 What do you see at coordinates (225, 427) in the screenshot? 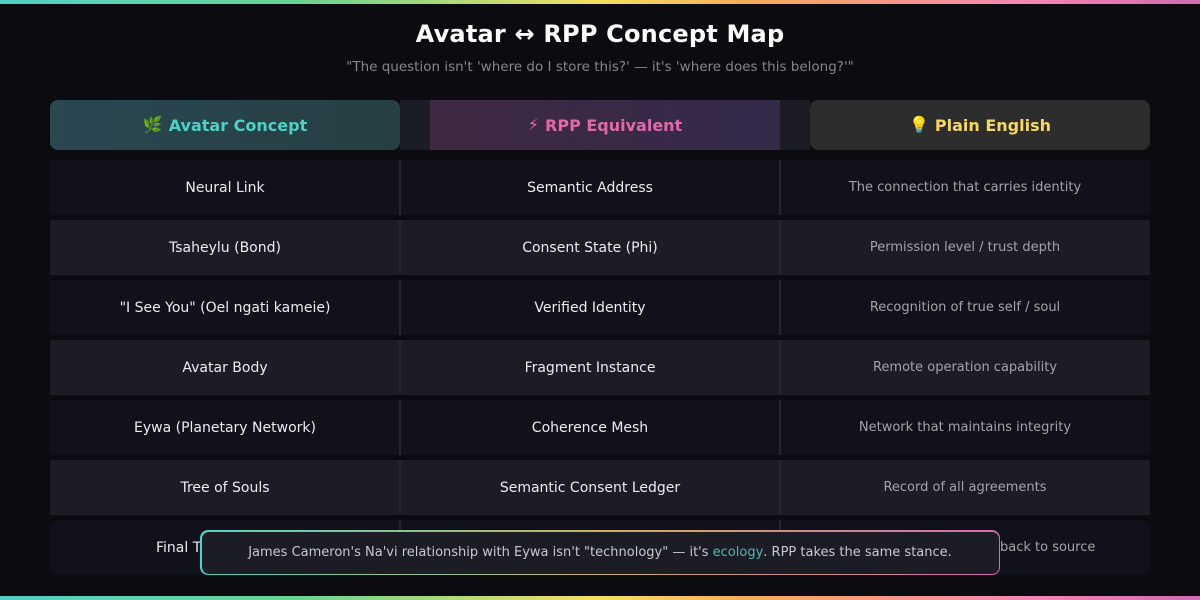
I see `avatar-concept-cell: Eywa (Planetary Network)` at bounding box center [225, 427].